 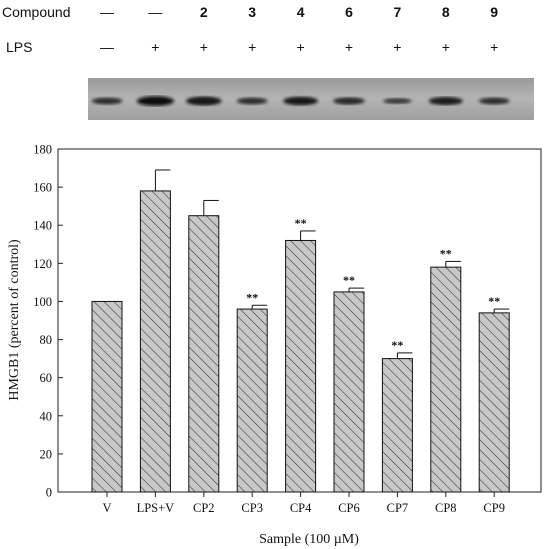 I want to click on western-blot, so click(x=311, y=99).